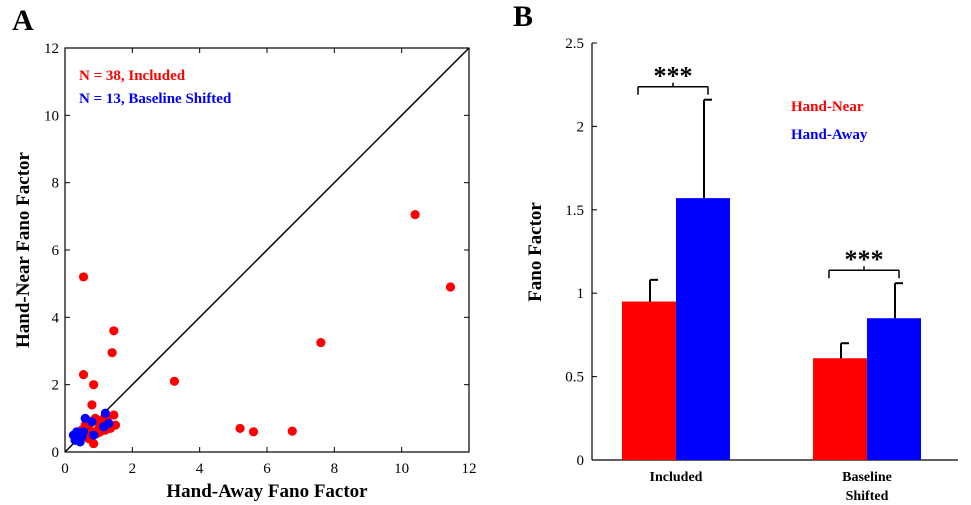  I want to click on legend-included: N = 38, Included, so click(132, 76).